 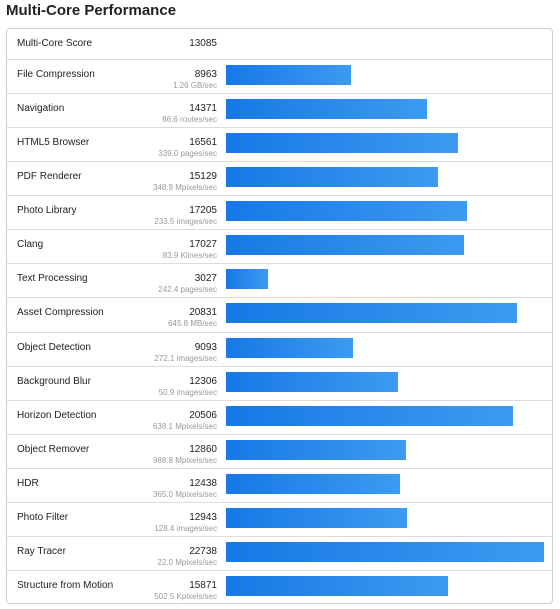 I want to click on benchmark-score: 9093, so click(x=205, y=347).